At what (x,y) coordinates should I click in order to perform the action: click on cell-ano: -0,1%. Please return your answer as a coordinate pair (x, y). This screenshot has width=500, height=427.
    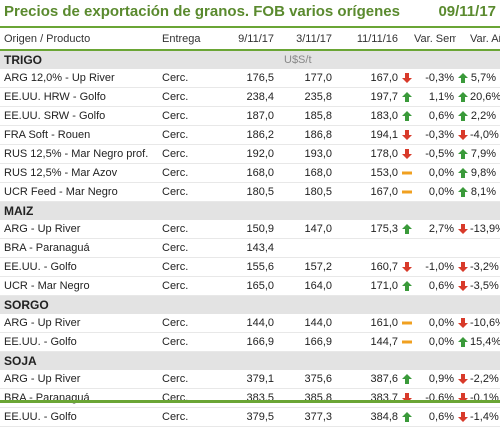
    Looking at the image, I should click on (485, 398).